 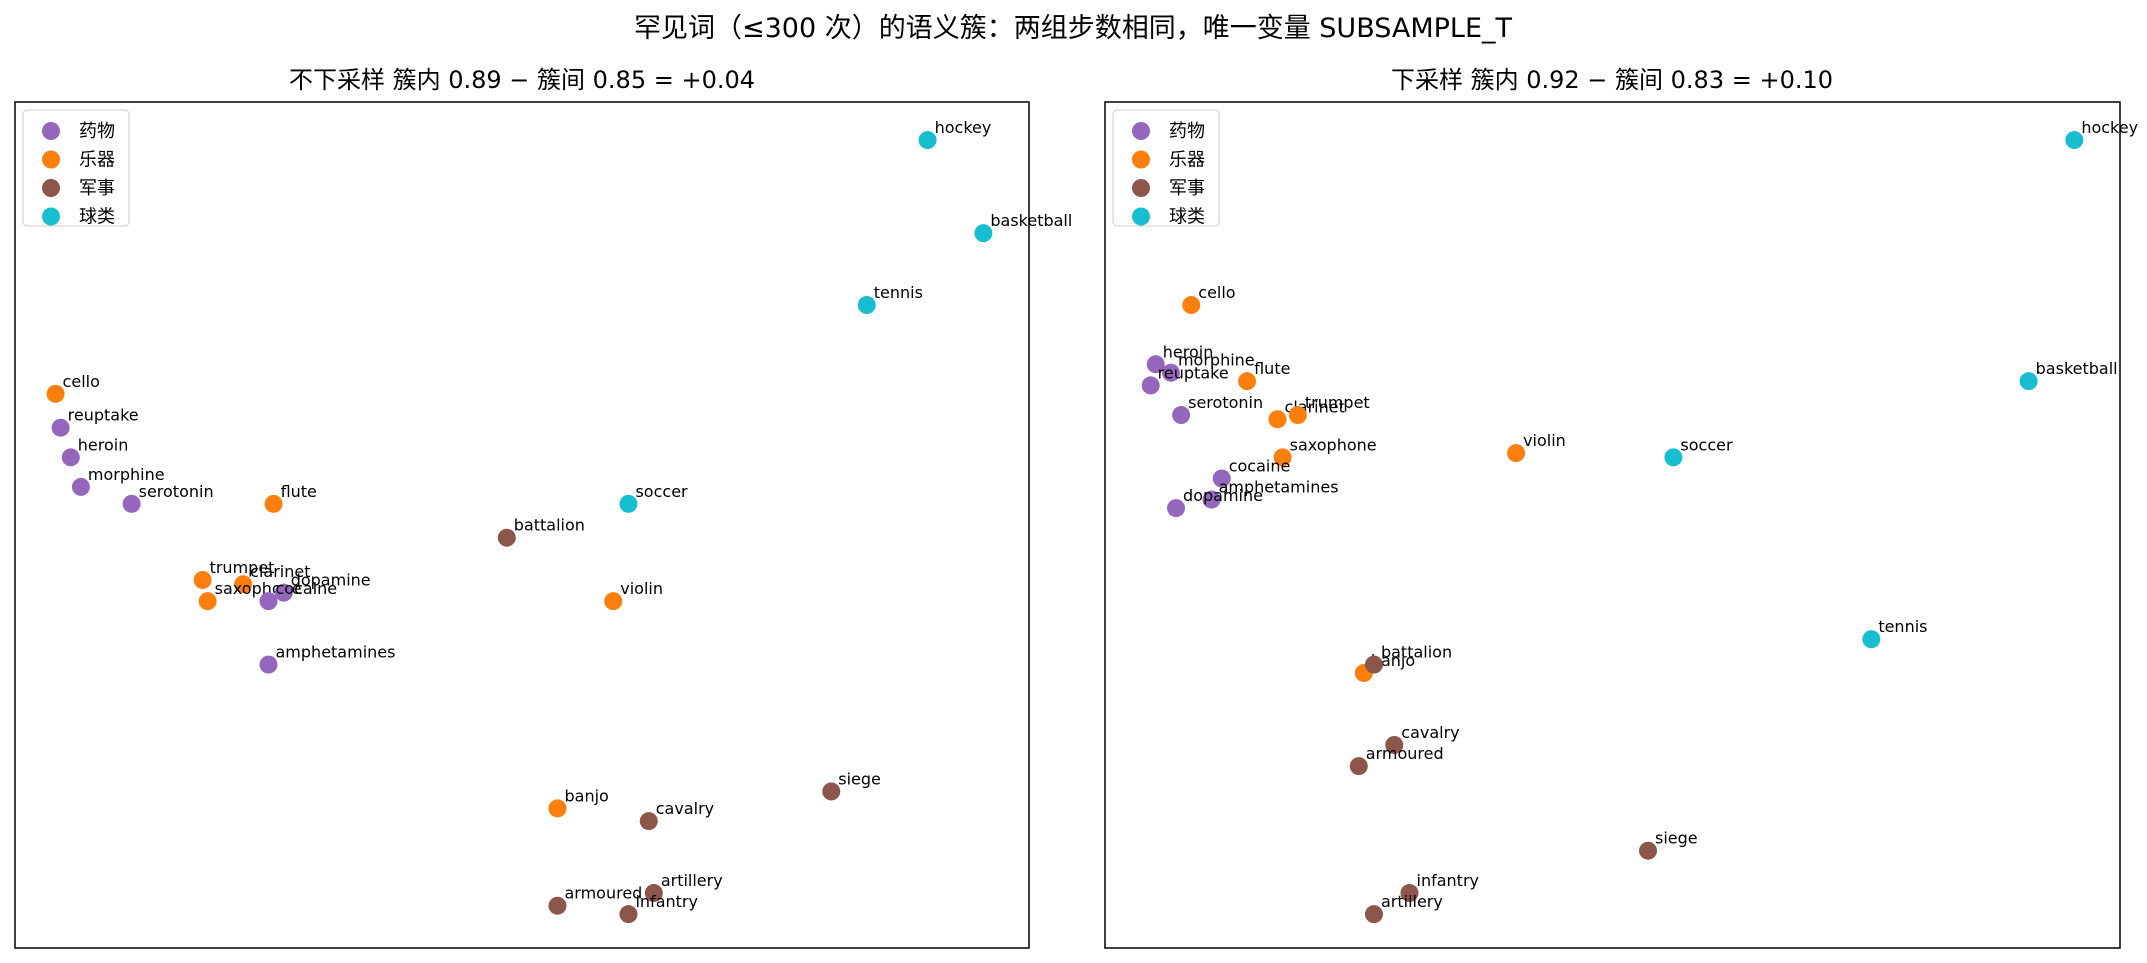 I want to click on right-point-label-tennis: tennis, so click(x=1902, y=626).